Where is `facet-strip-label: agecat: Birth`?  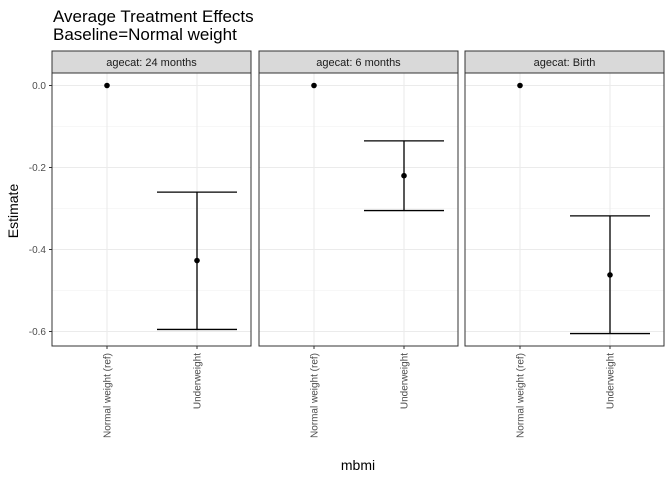
facet-strip-label: agecat: Birth is located at coordinates (565, 63).